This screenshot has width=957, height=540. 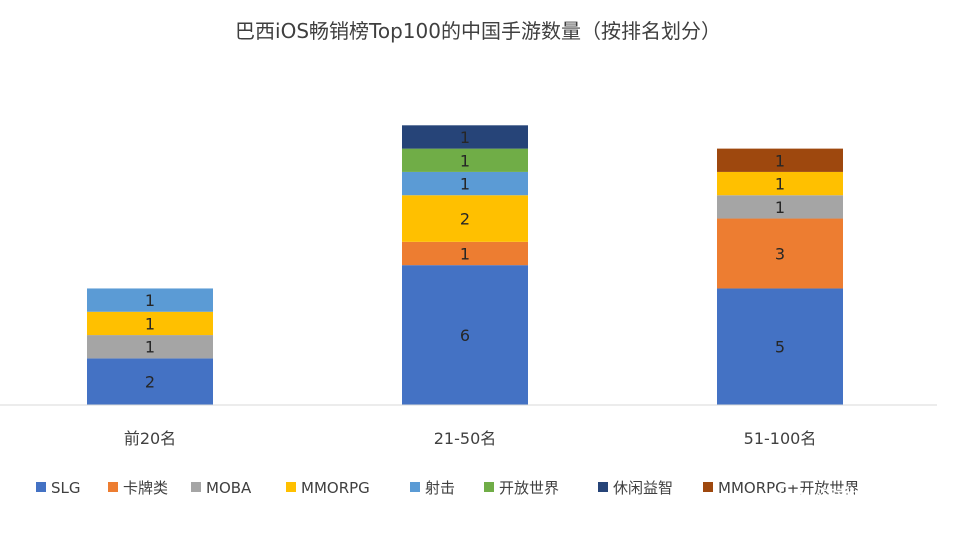 I want to click on legend-item-5: 开放世界, so click(x=521, y=488).